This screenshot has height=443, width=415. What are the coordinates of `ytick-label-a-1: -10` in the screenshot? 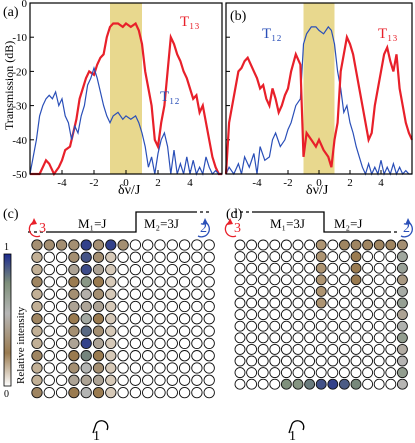 It's located at (19, 38).